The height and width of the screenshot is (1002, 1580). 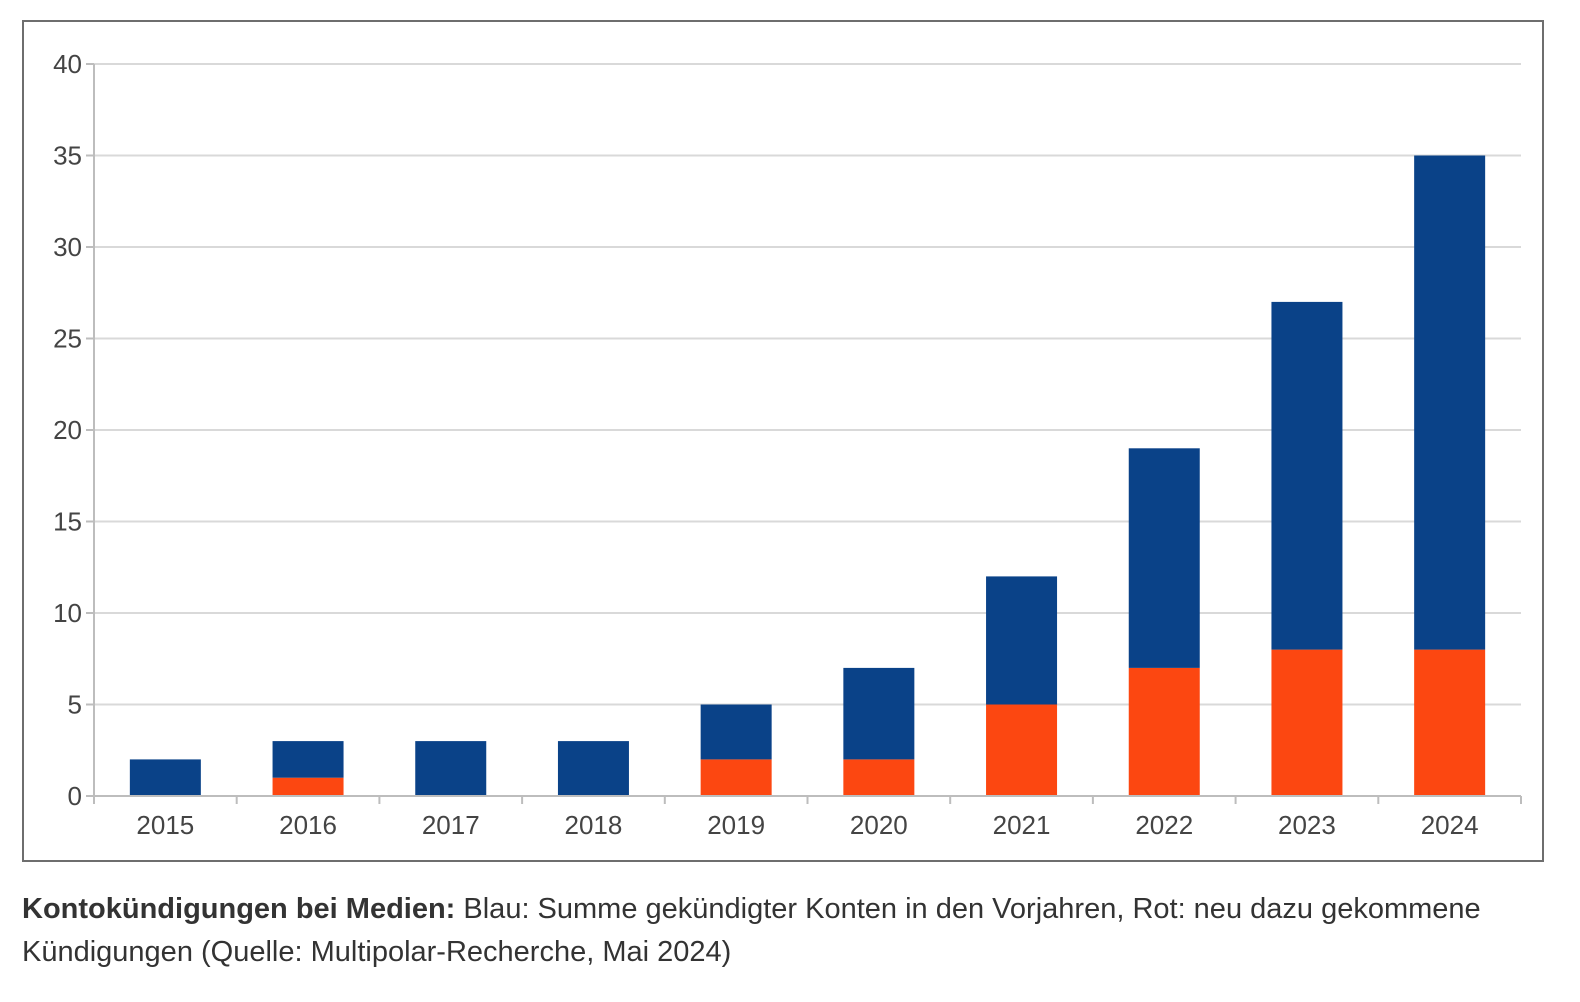 What do you see at coordinates (736, 732) in the screenshot?
I see `bar-summe_vorjahre-2019` at bounding box center [736, 732].